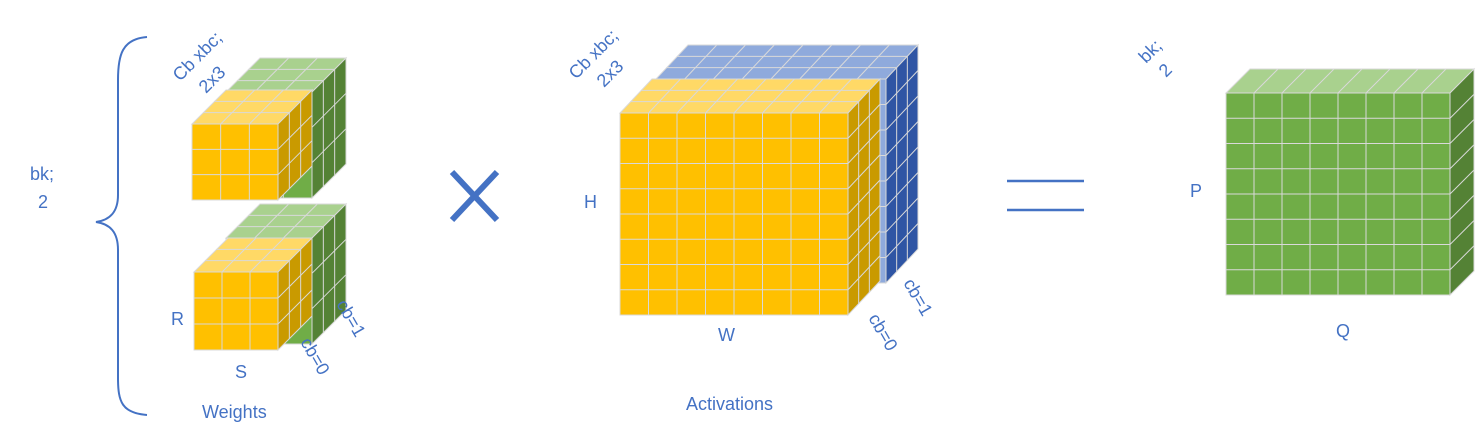 This screenshot has height=438, width=1477. Describe the element at coordinates (234, 412) in the screenshot. I see `weights-caption: Weights` at that location.